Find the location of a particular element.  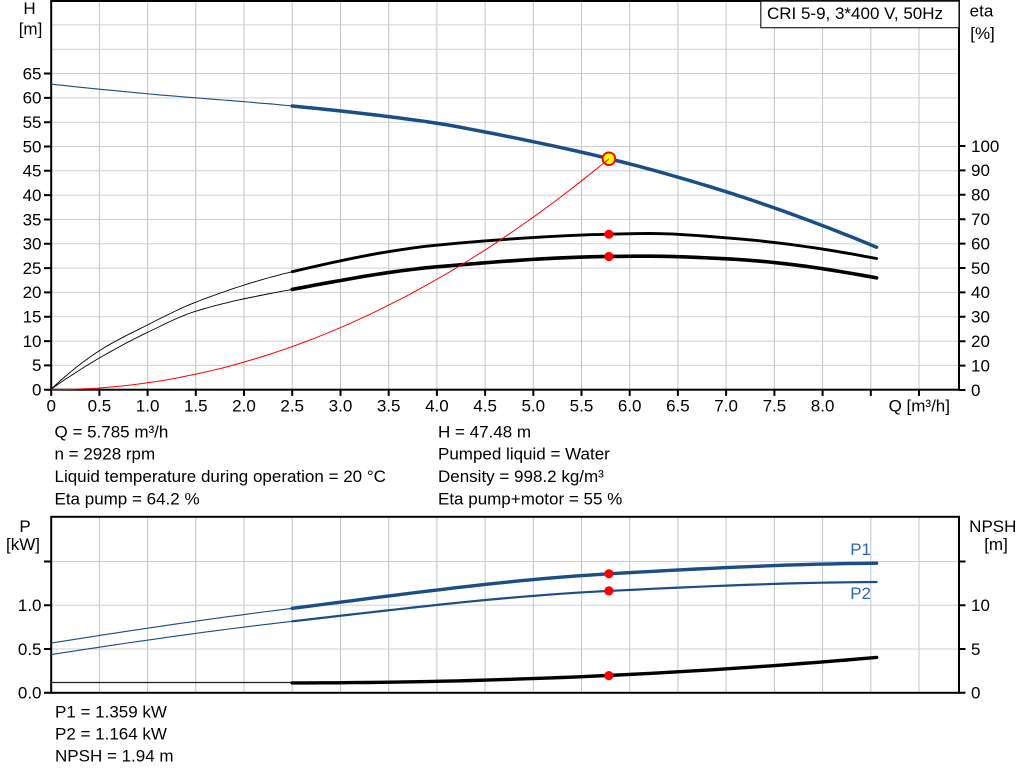

svg-text: 3.5 is located at coordinates (389, 405).